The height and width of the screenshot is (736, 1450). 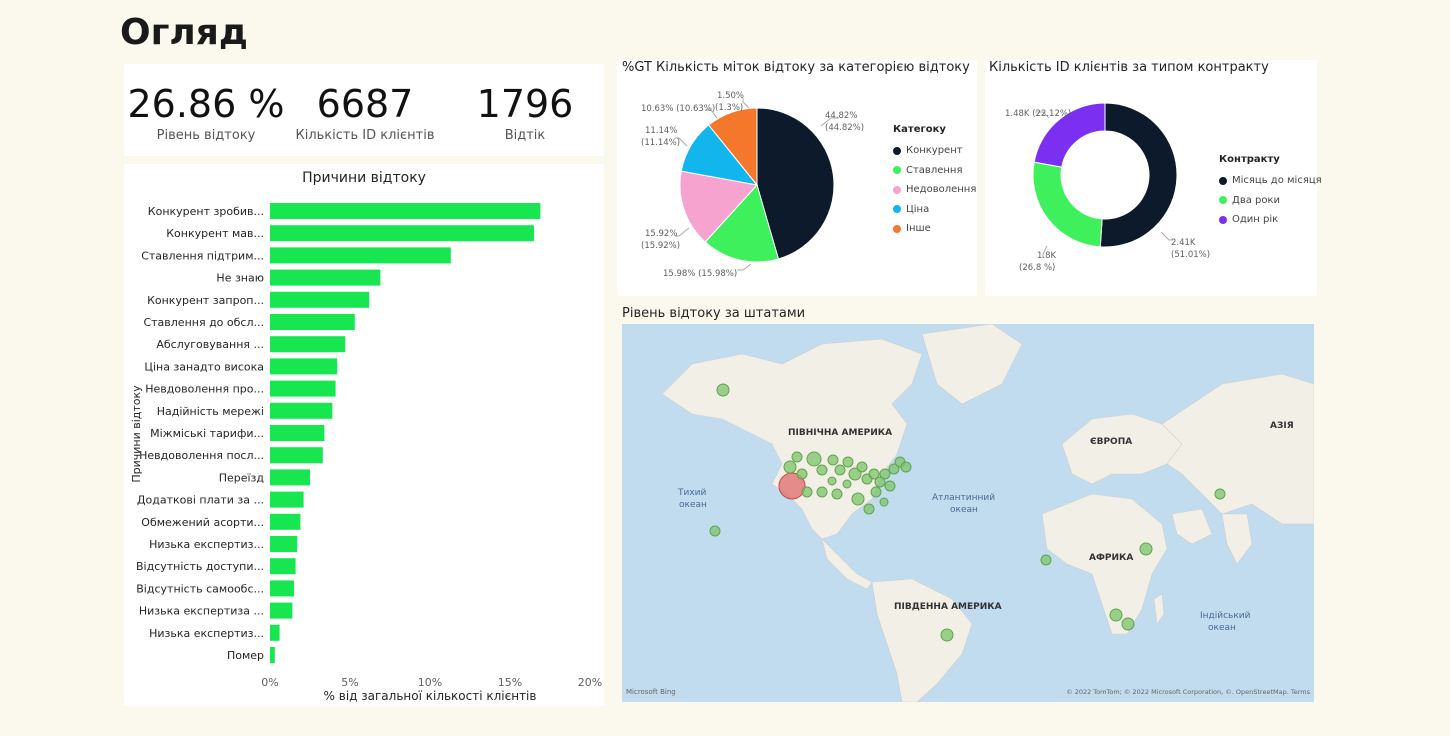 What do you see at coordinates (934, 229) in the screenshot?
I see `legend-item: Інше` at bounding box center [934, 229].